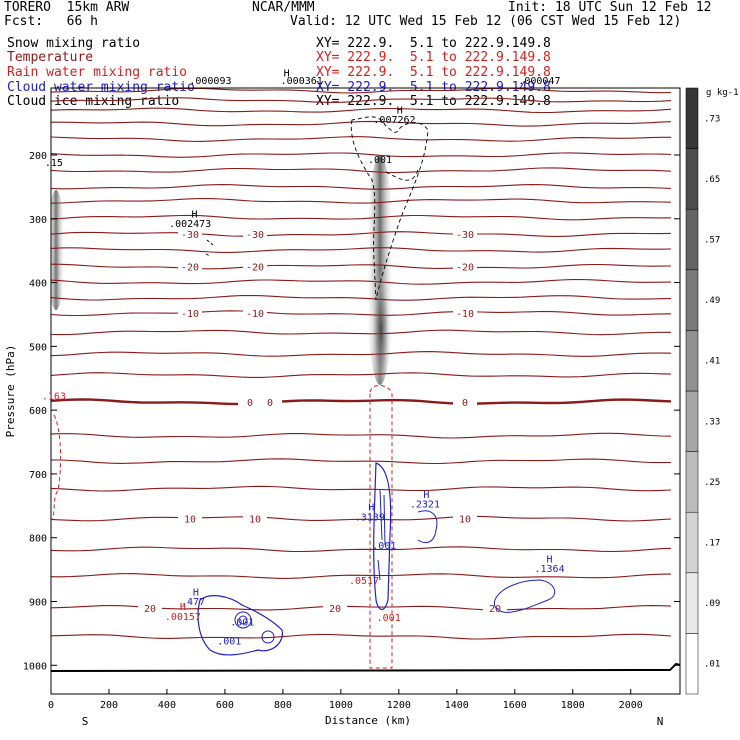 This screenshot has height=740, width=740. Describe the element at coordinates (660, 721) in the screenshot. I see `north-end-label: N` at that location.